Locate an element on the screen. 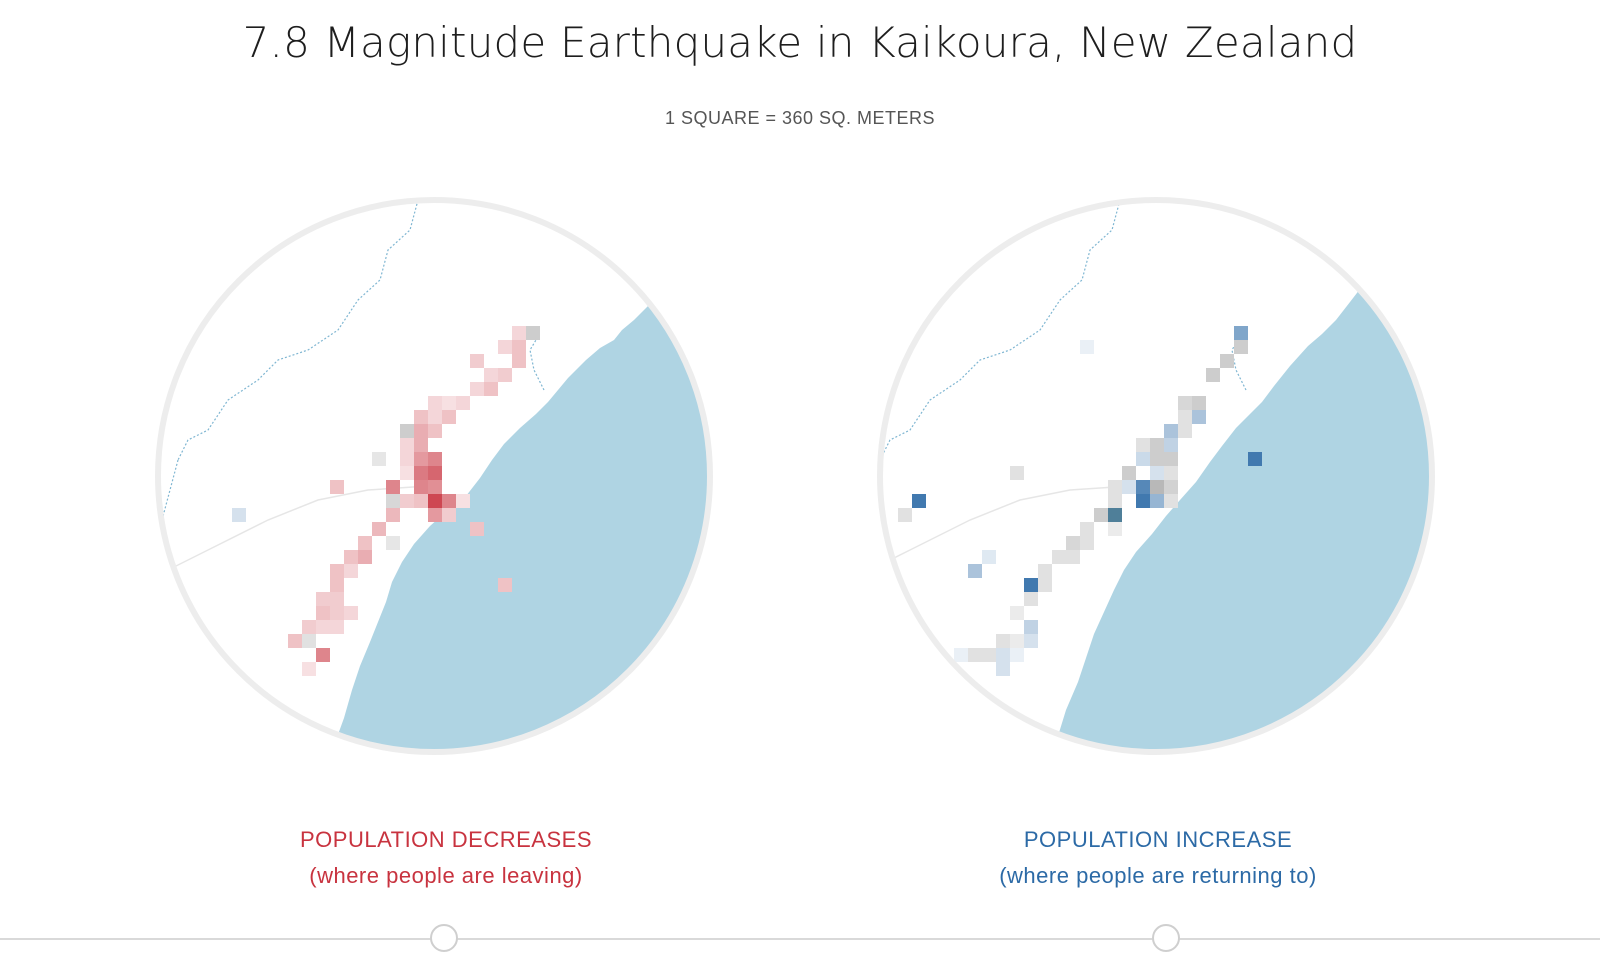  river is located at coordinates (1000, 330).